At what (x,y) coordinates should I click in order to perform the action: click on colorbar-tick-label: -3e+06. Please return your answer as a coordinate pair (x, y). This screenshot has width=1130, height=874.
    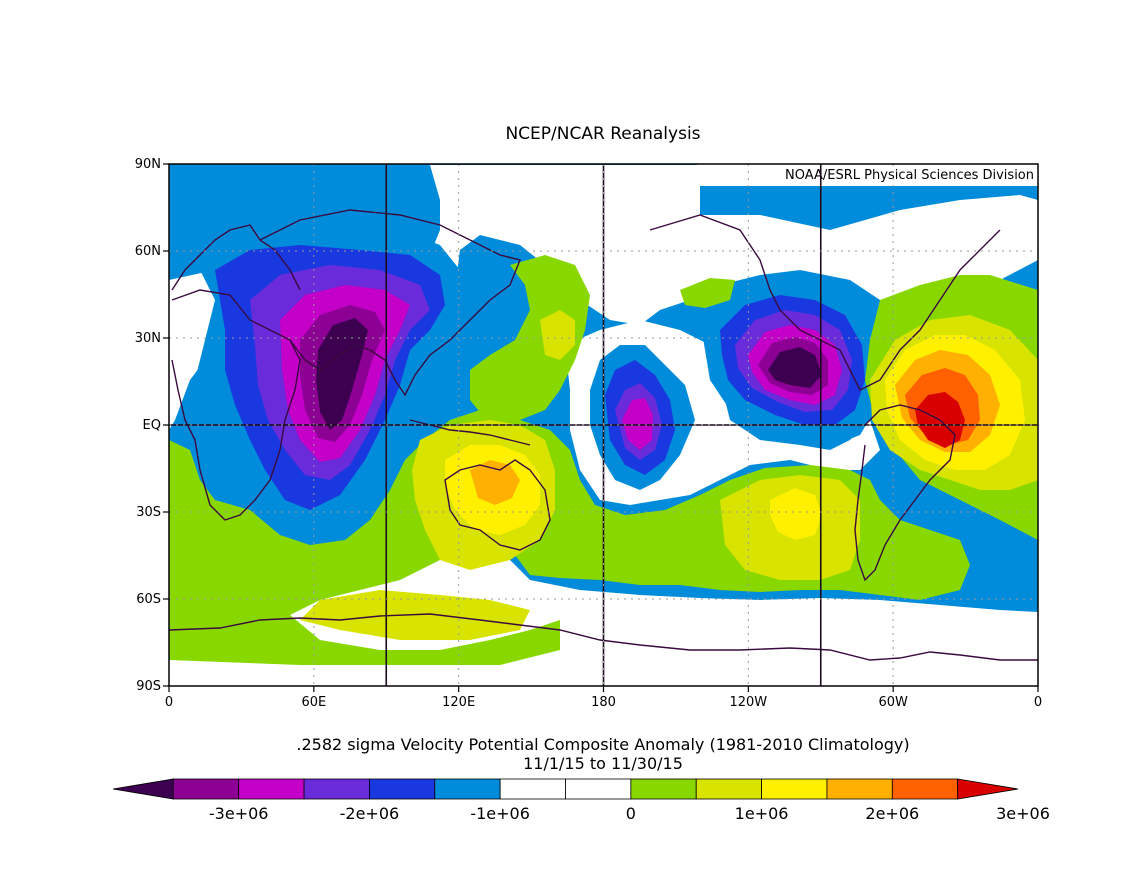
    Looking at the image, I should click on (239, 813).